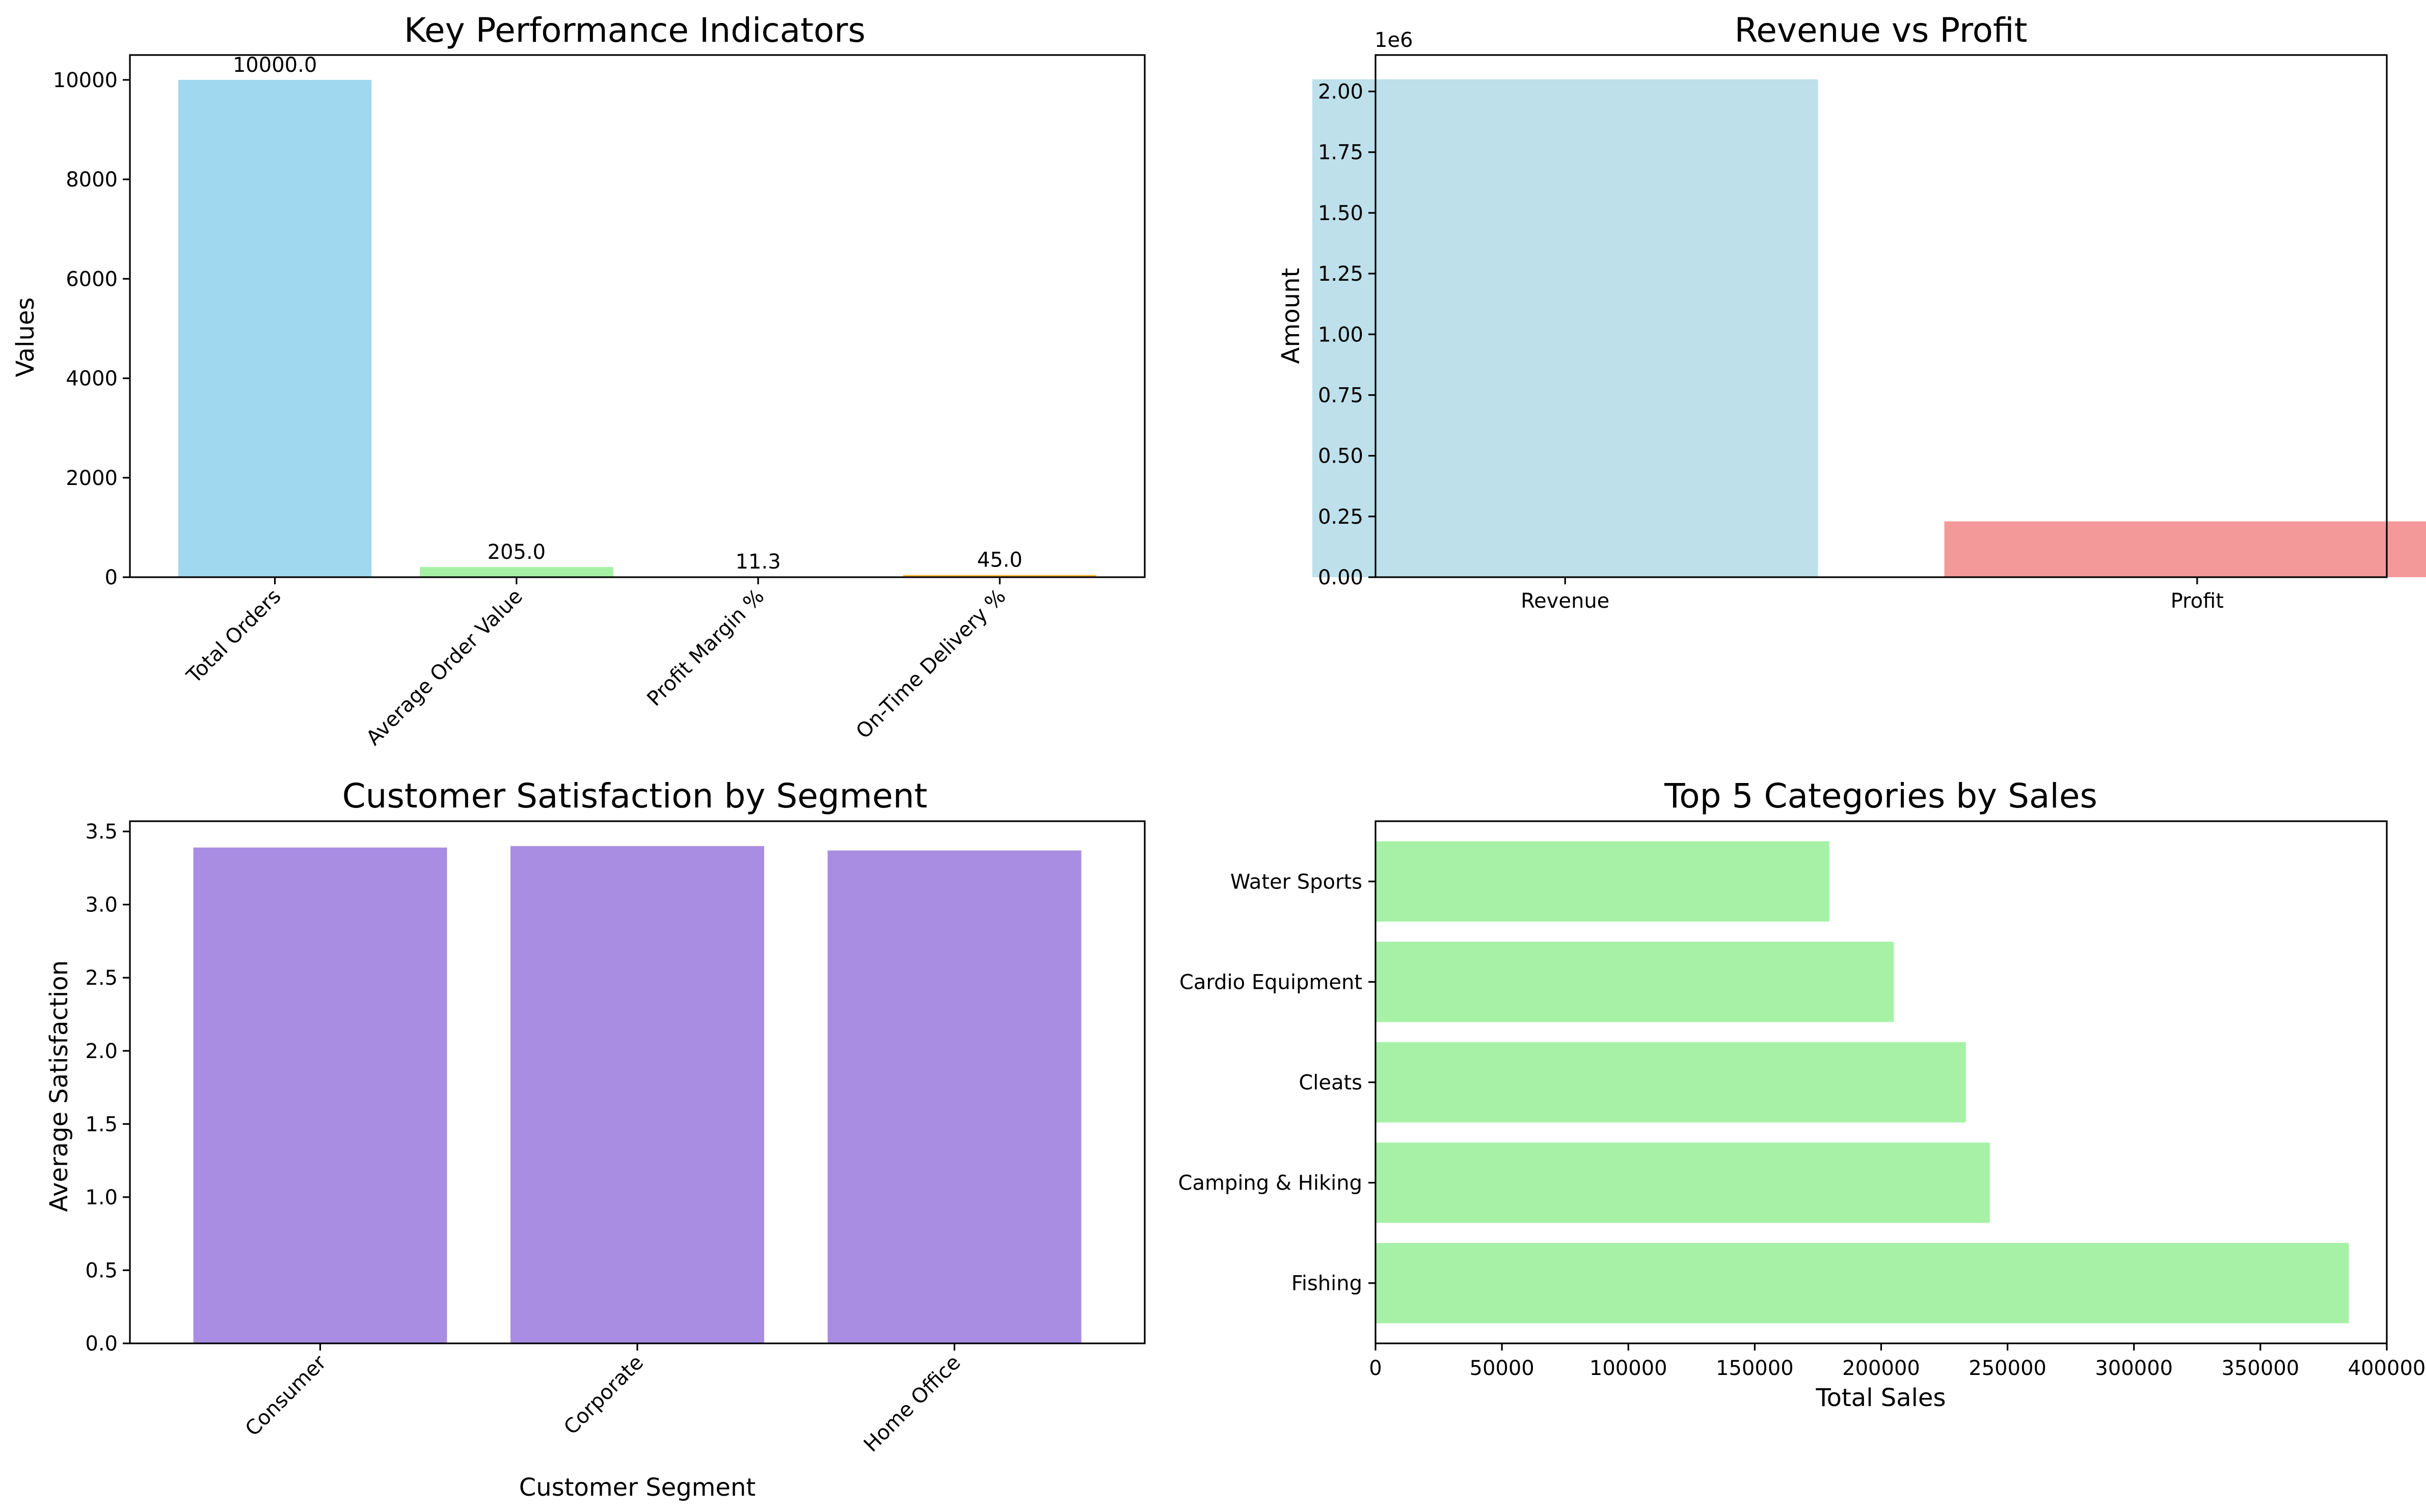 This screenshot has width=2426, height=1512. What do you see at coordinates (1565, 601) in the screenshot?
I see `revenue-profit-x-tick-label-0: Revenue` at bounding box center [1565, 601].